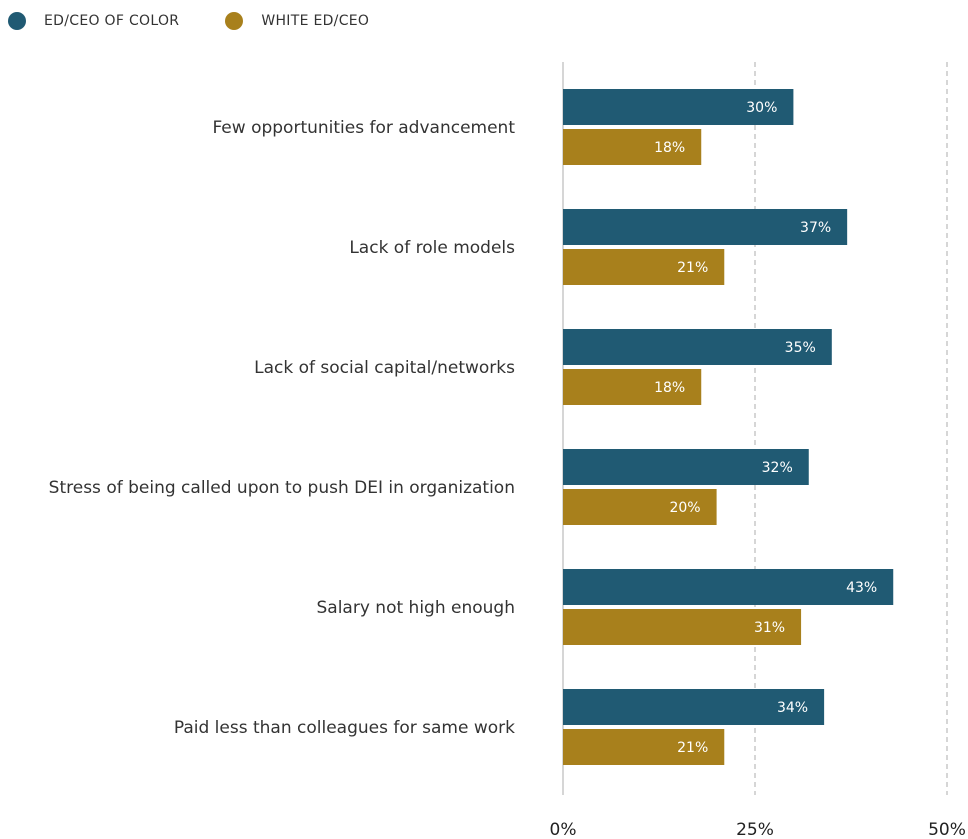 Image resolution: width=968 pixels, height=839 pixels. Describe the element at coordinates (777, 468) in the screenshot. I see `value-label: 32%` at that location.